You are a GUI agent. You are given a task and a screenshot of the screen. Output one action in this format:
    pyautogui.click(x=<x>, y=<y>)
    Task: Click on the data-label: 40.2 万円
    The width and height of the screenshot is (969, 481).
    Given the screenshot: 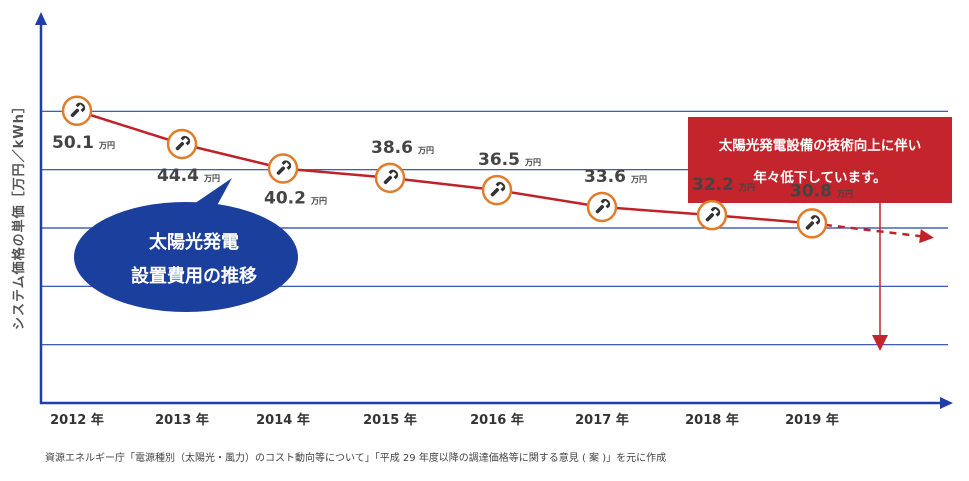 What is the action you would take?
    pyautogui.click(x=295, y=199)
    